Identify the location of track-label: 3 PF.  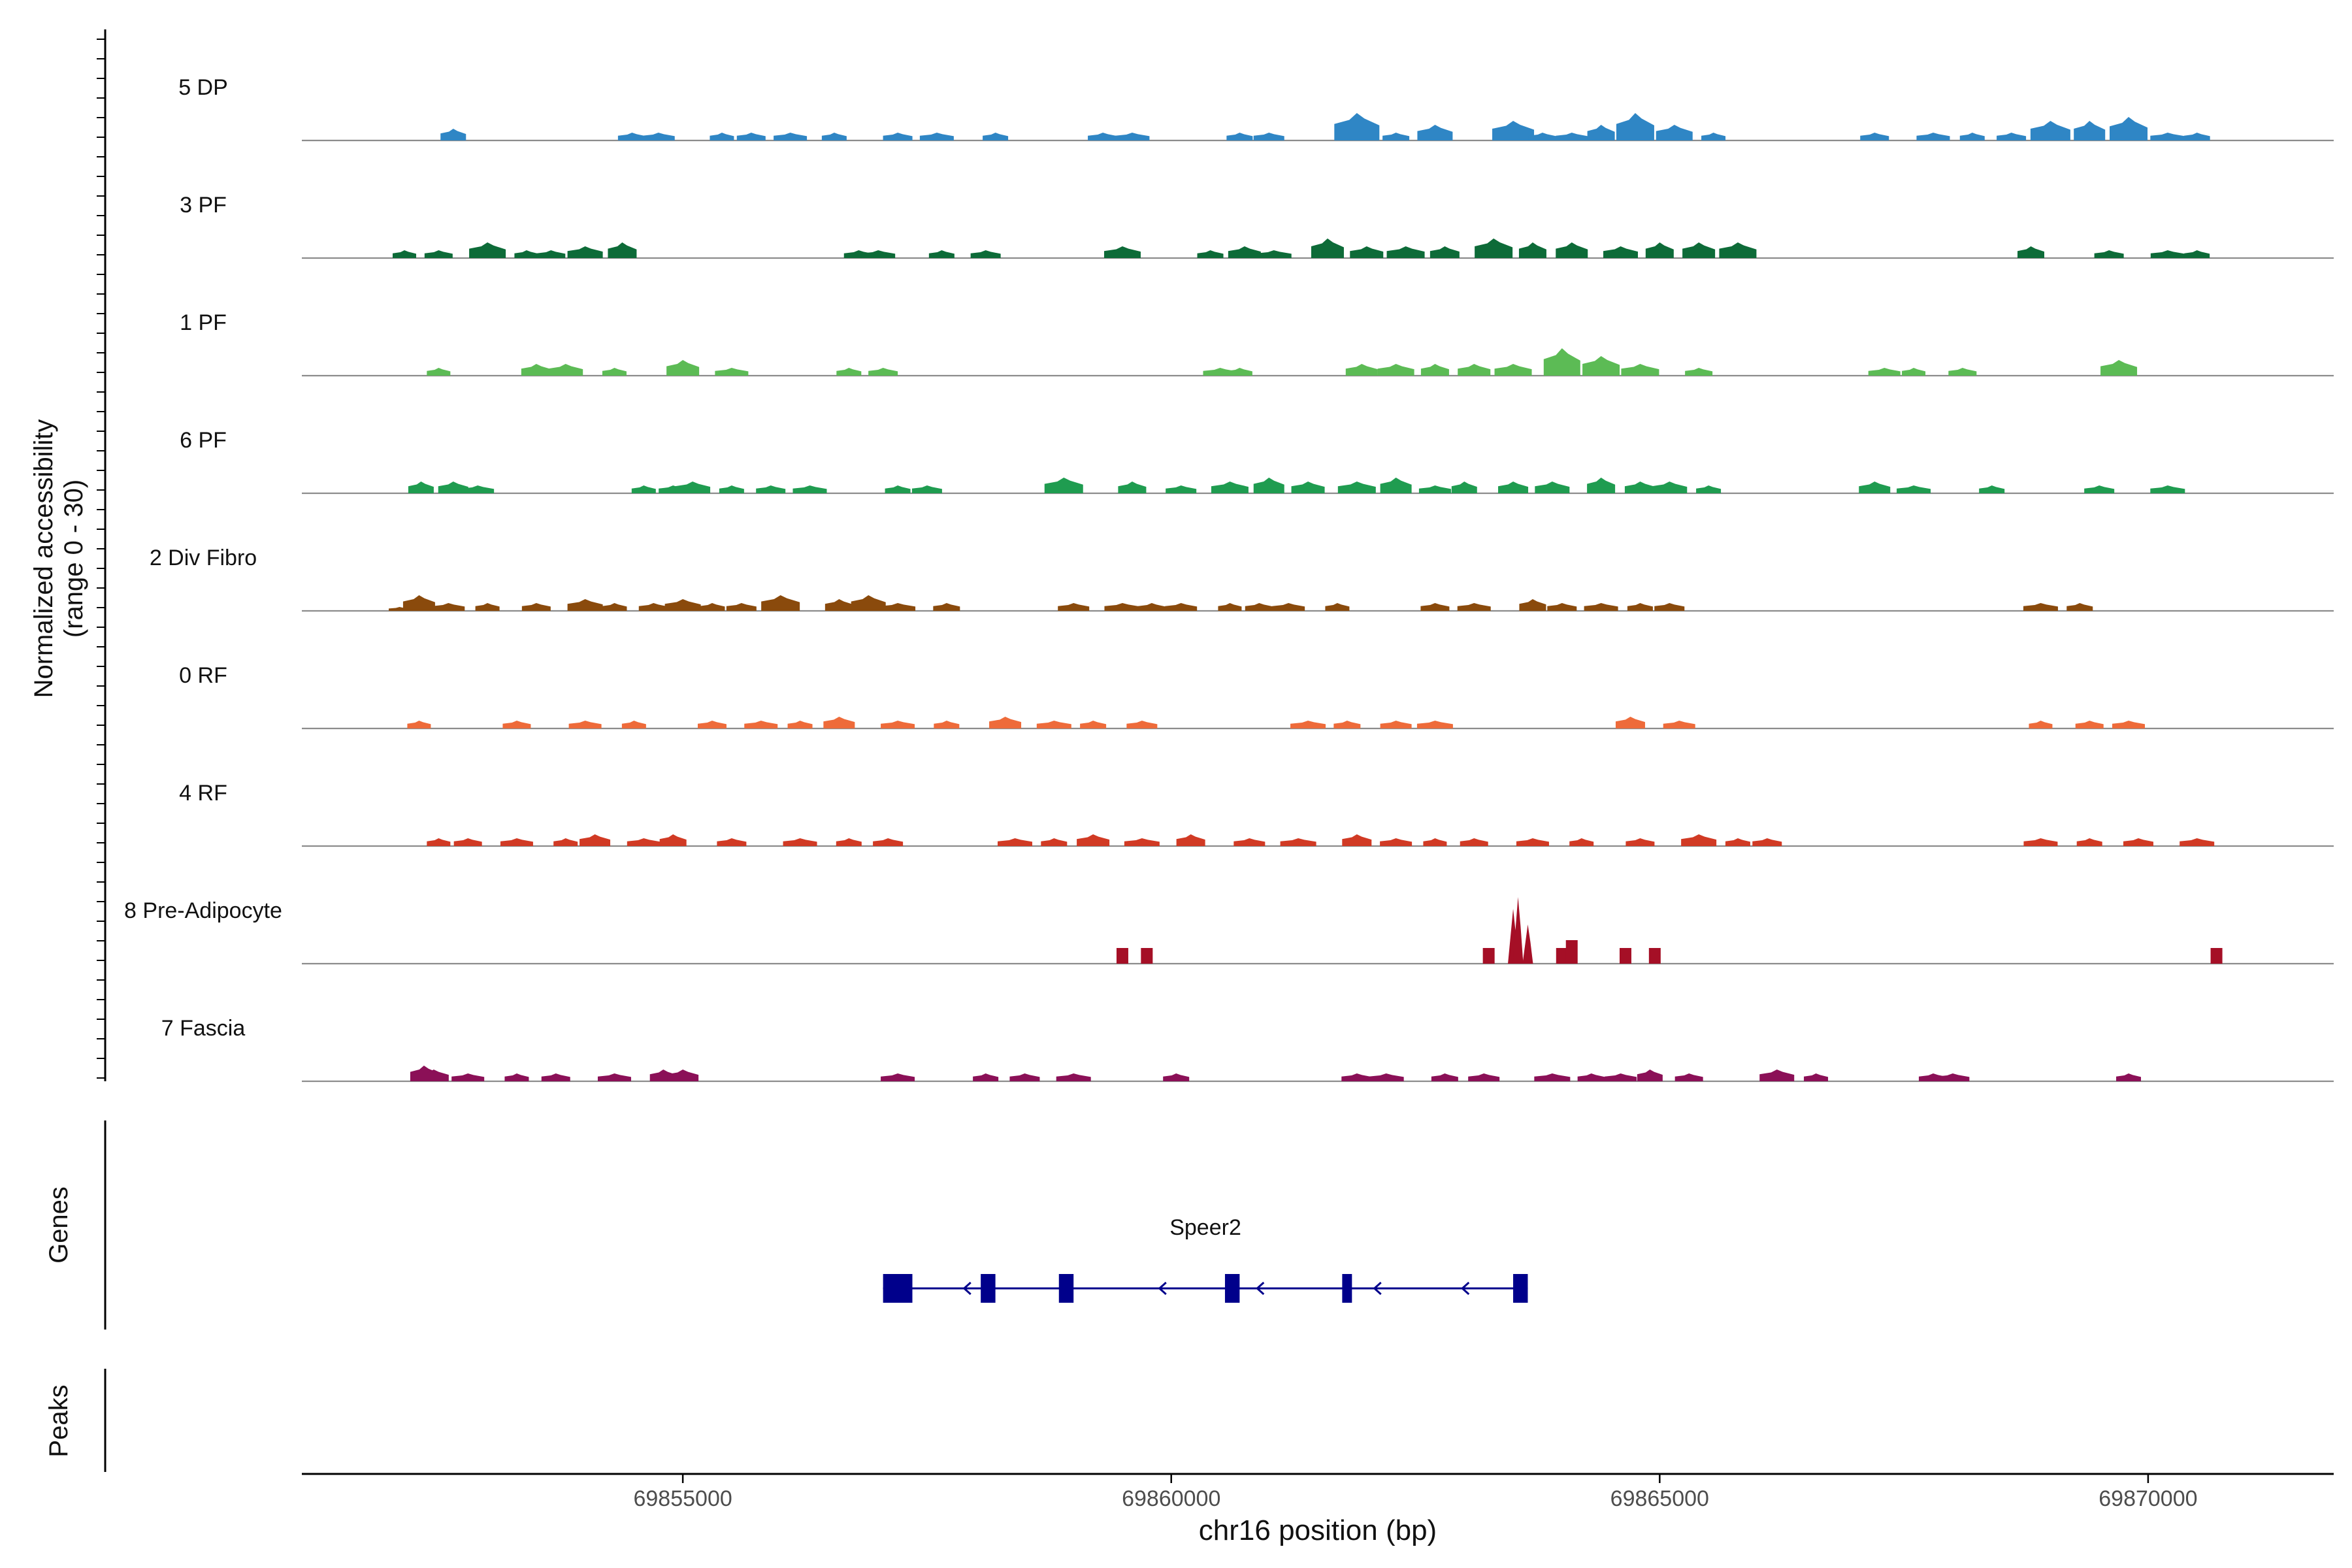
(203, 205).